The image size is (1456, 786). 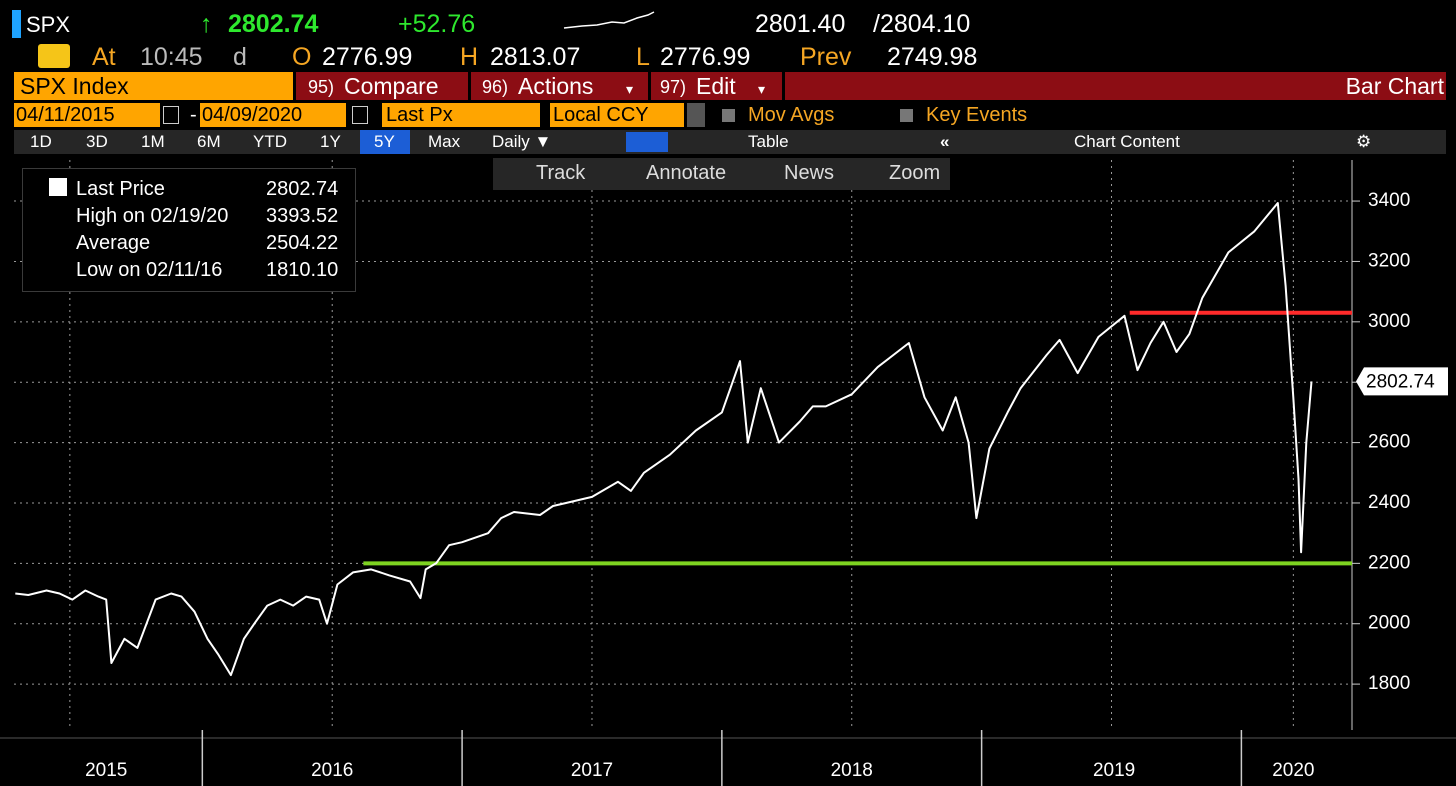 What do you see at coordinates (945, 141) in the screenshot?
I see `collapse-button: «` at bounding box center [945, 141].